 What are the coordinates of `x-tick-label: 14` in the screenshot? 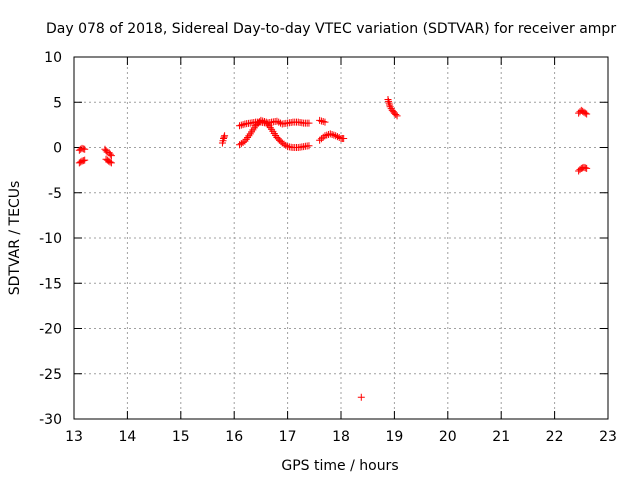 It's located at (127, 437).